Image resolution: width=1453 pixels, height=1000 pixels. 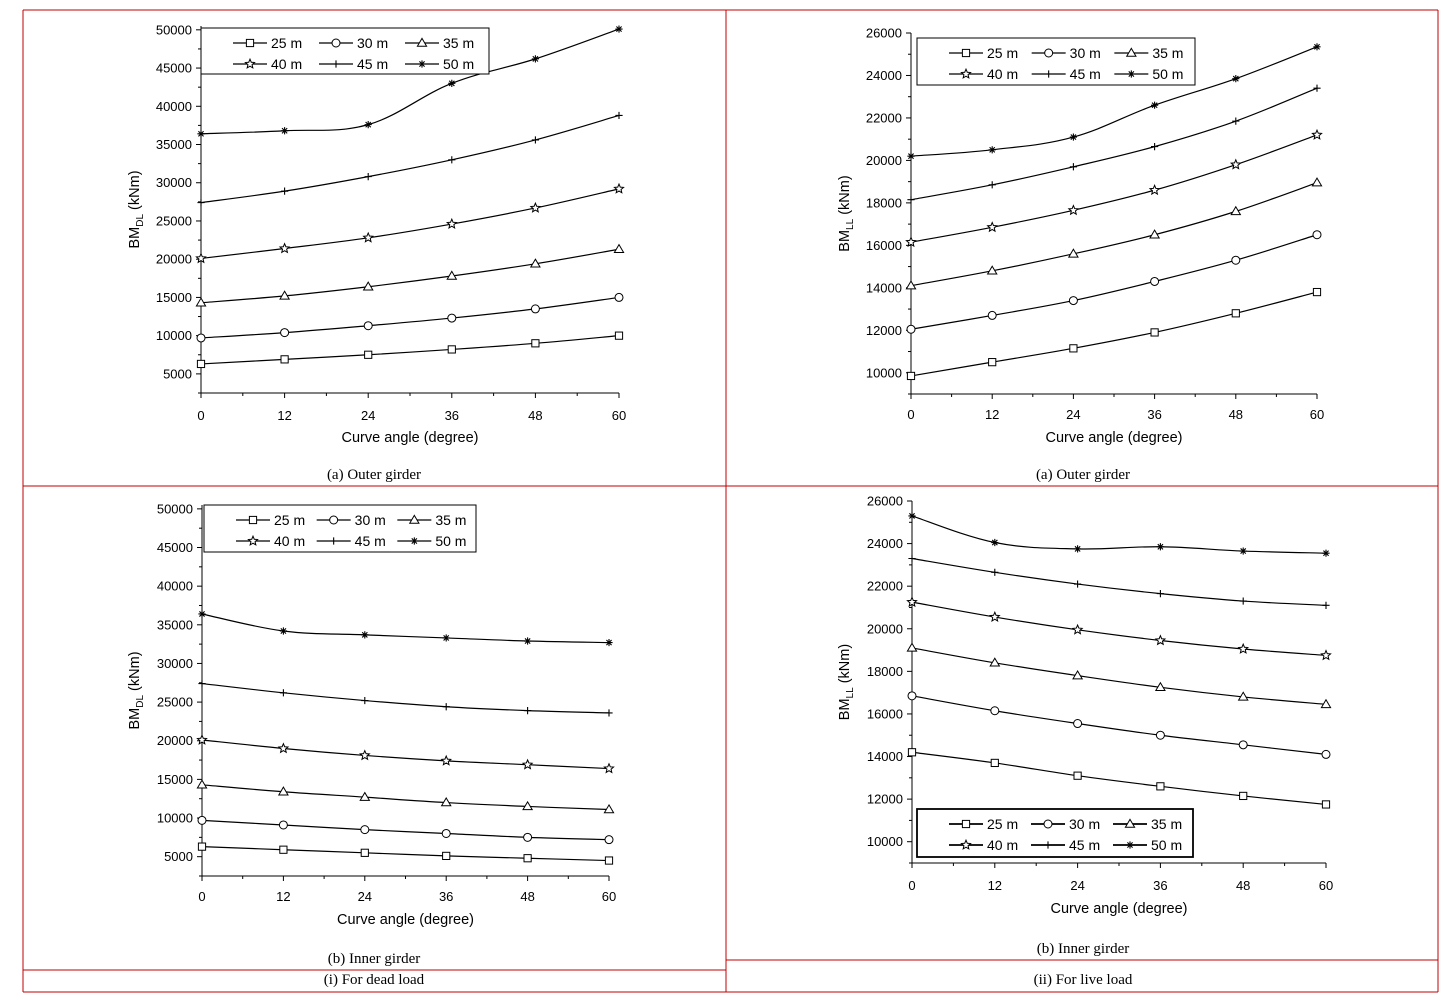 I want to click on x-tick-label: 60, so click(x=1317, y=414).